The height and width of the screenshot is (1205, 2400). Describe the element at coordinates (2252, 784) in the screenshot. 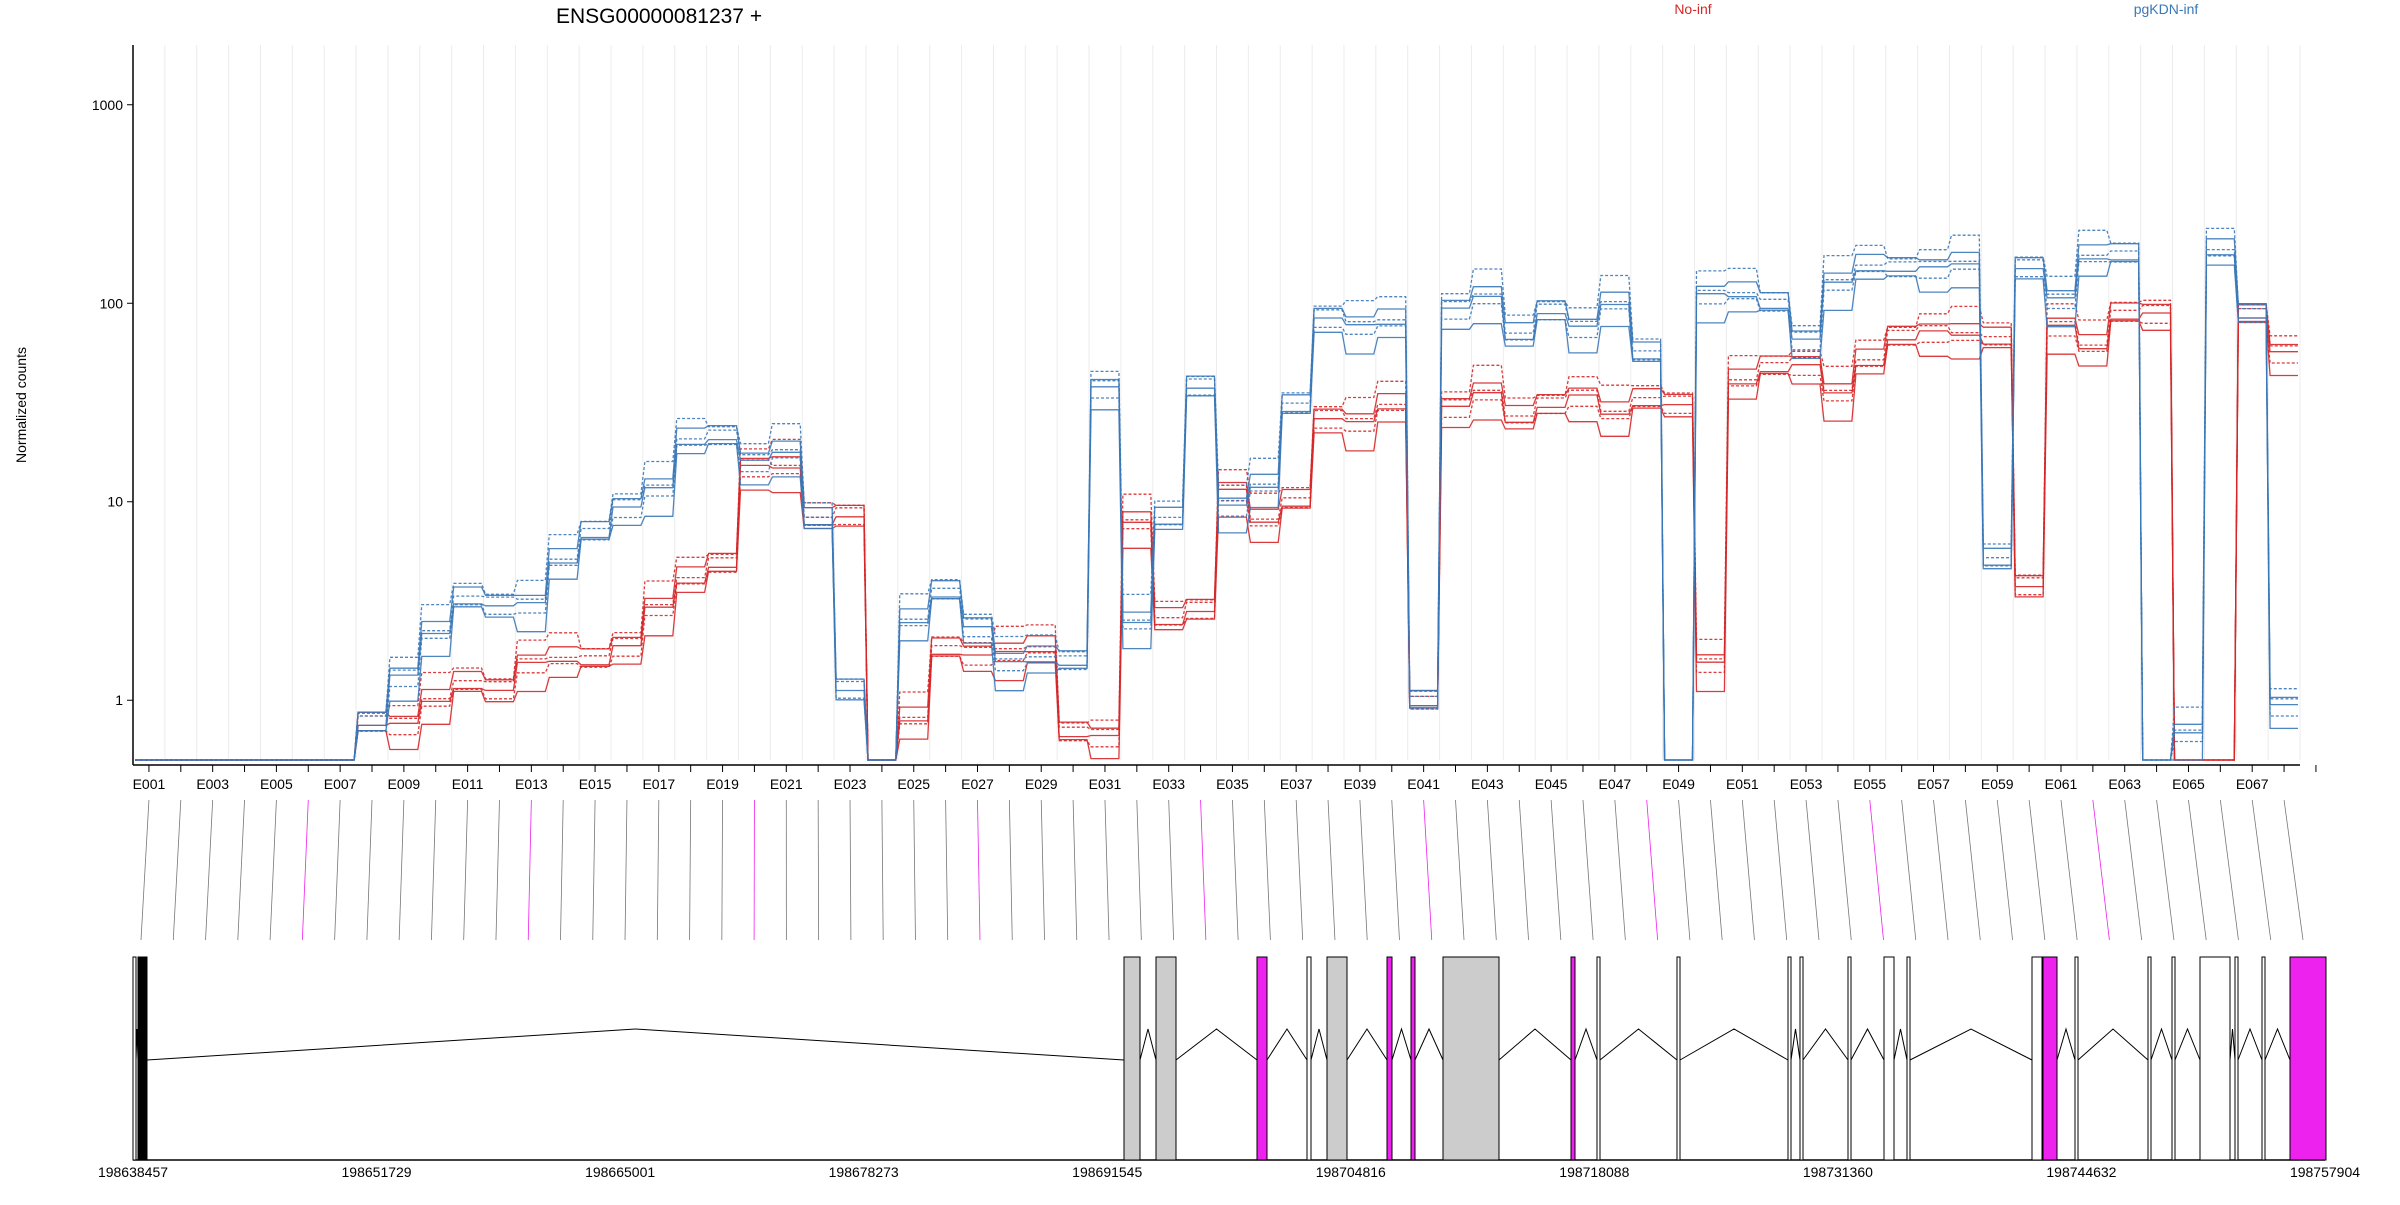

I see `x-tick-label: E067` at that location.